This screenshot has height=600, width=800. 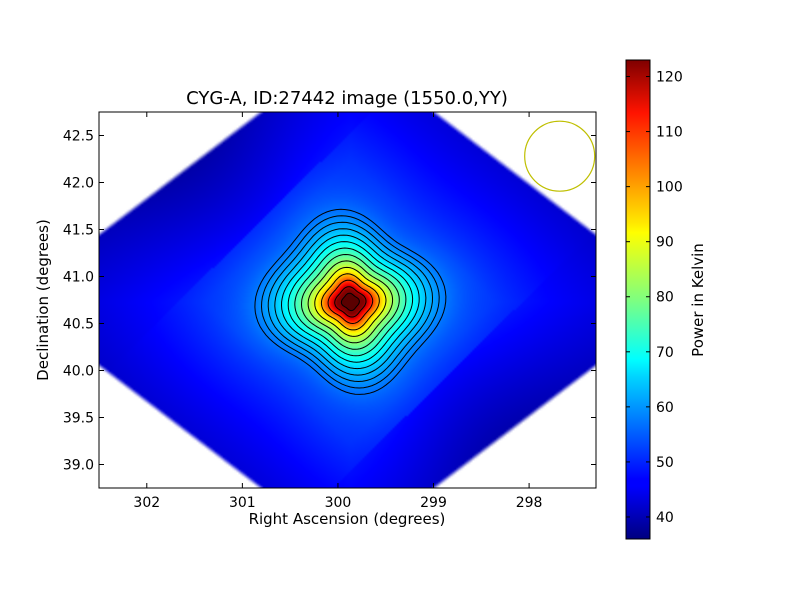 What do you see at coordinates (669, 78) in the screenshot?
I see `colorbar-tick-label: 120` at bounding box center [669, 78].